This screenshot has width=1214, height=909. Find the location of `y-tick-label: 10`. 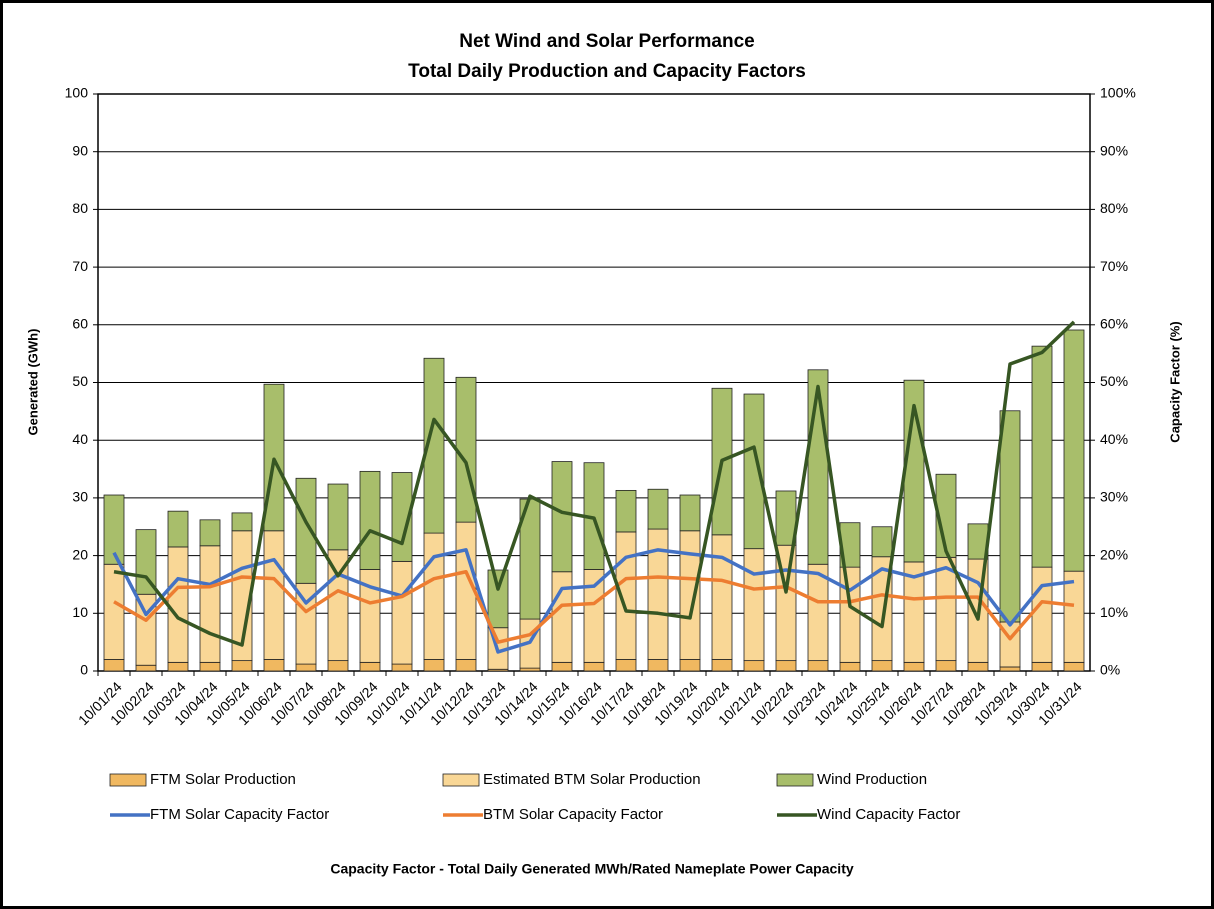

y-tick-label: 10 is located at coordinates (80, 612).